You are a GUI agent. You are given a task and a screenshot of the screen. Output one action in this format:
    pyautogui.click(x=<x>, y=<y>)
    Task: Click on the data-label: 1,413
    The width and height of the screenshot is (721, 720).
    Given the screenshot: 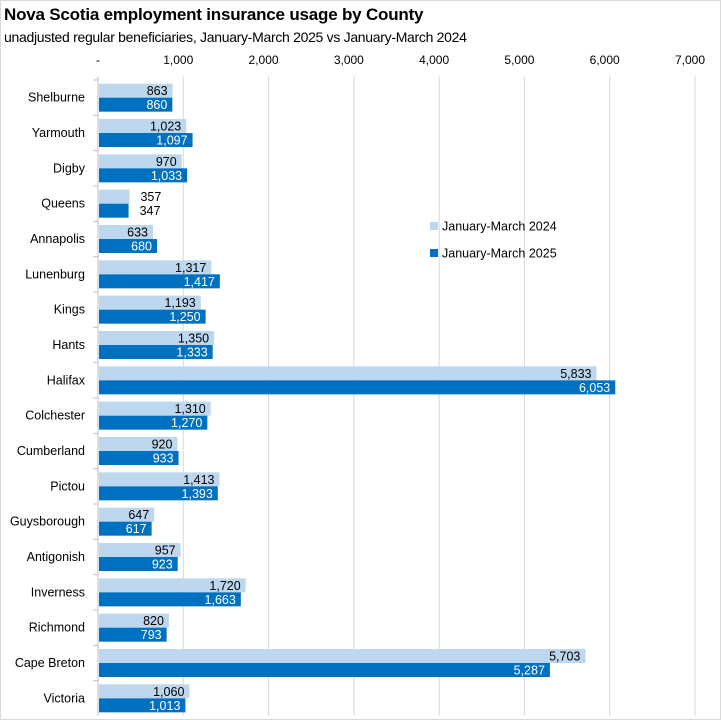 What is the action you would take?
    pyautogui.click(x=198, y=480)
    